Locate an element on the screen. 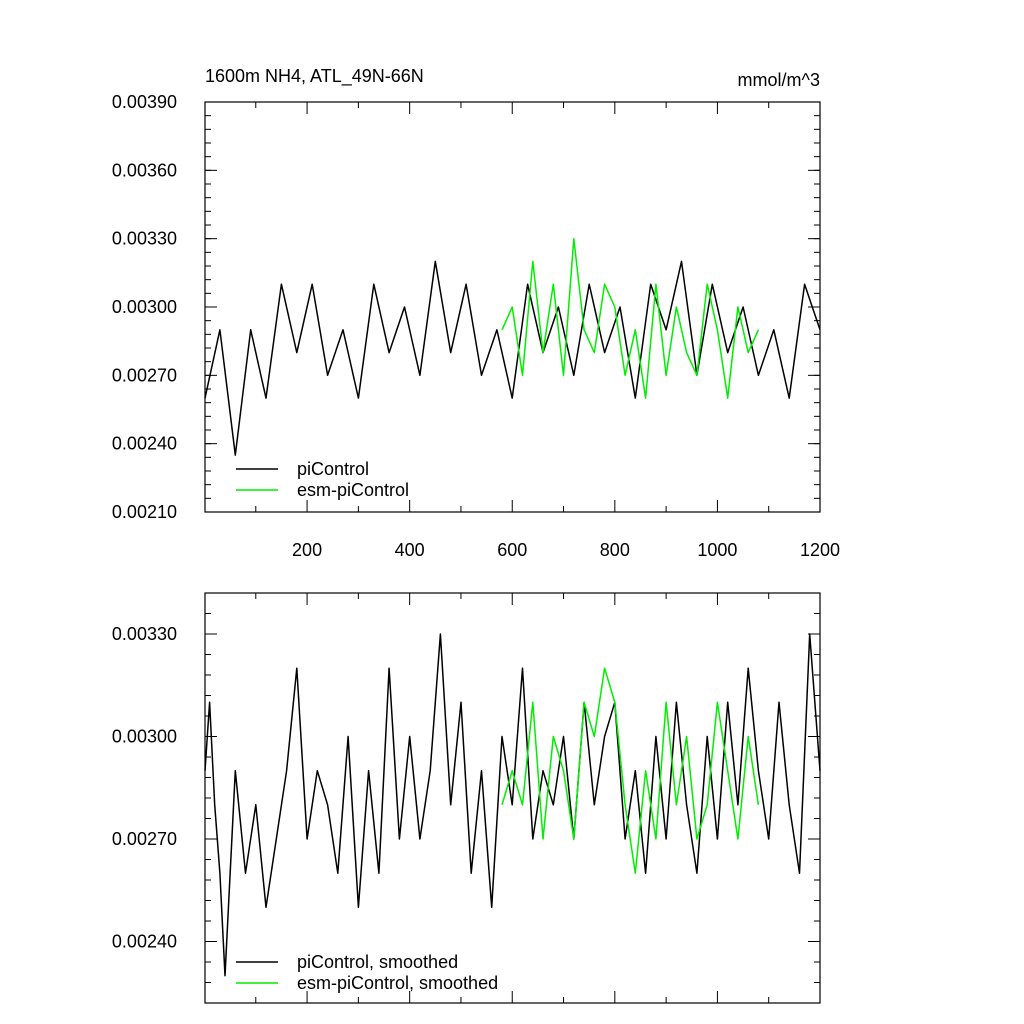  series-line-picontrol is located at coordinates (512, 358).